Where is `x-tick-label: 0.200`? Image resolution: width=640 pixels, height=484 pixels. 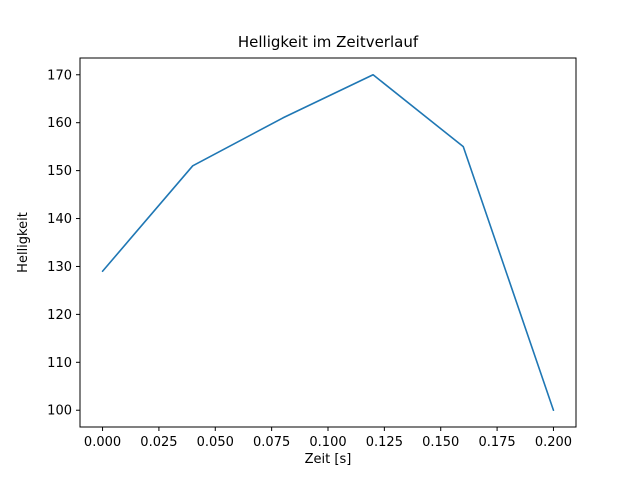
x-tick-label: 0.200 is located at coordinates (553, 442).